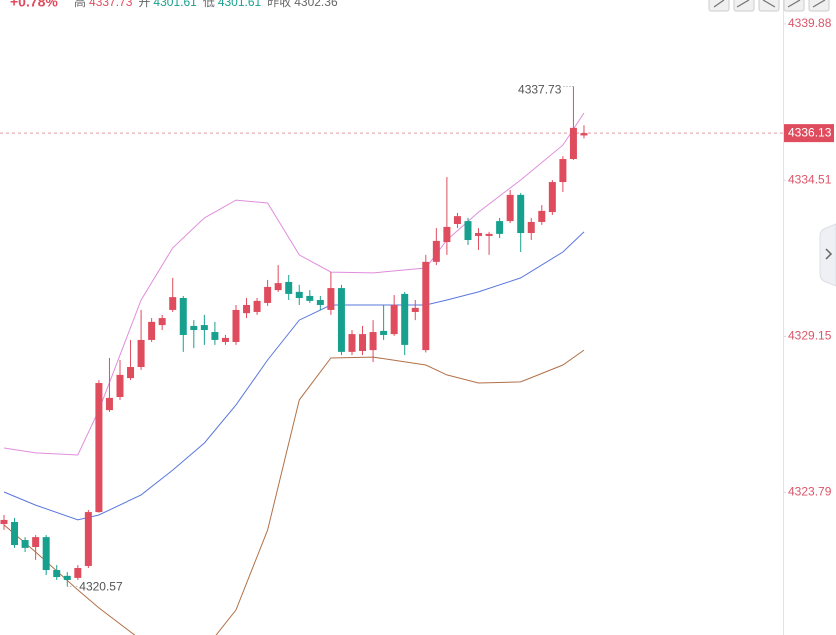  I want to click on quote-value: 4337.73, so click(111, 4).